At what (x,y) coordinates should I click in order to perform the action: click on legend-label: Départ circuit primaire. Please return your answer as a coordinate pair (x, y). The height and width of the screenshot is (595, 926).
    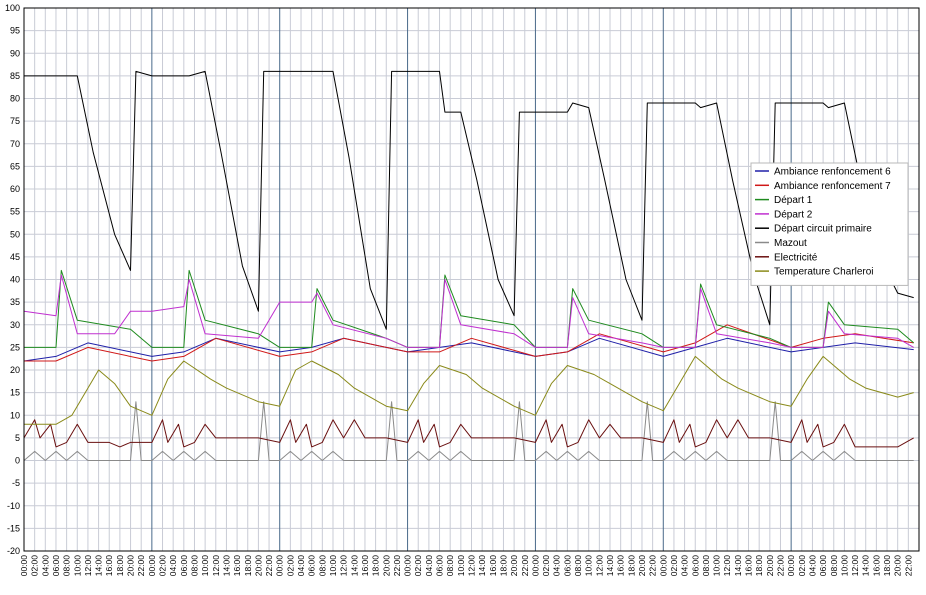
    Looking at the image, I should click on (823, 229).